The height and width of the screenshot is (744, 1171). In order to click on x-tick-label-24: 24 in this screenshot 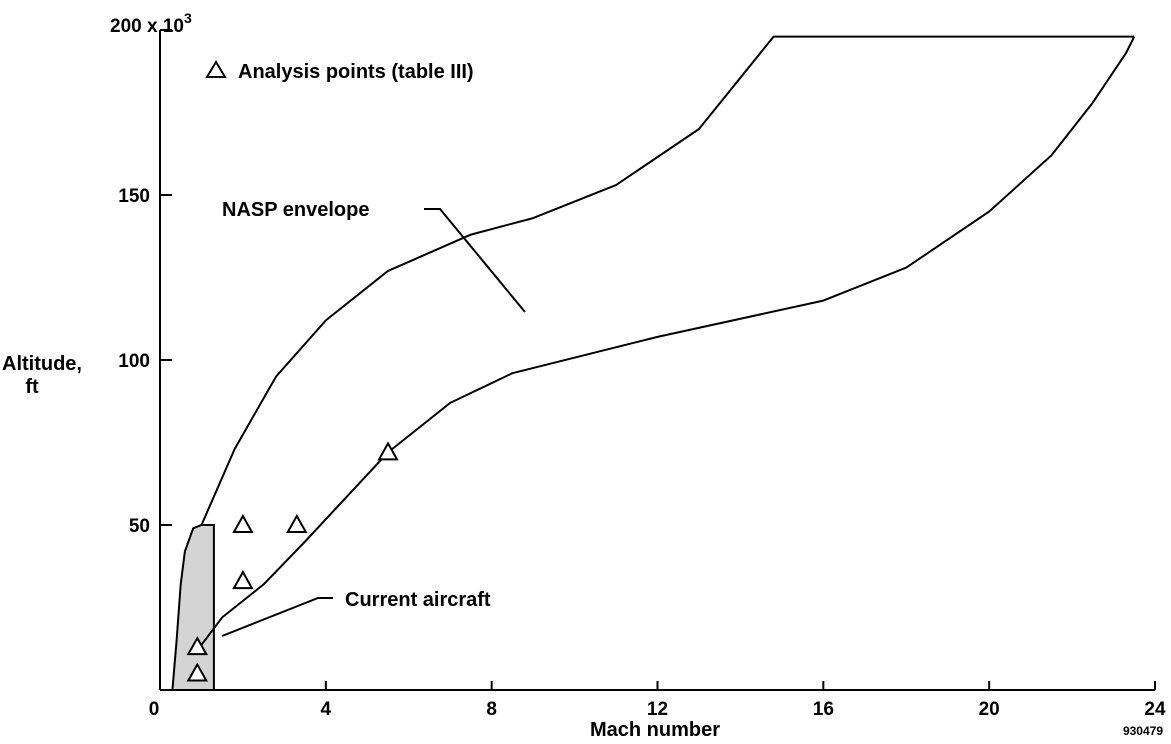, I will do `click(1155, 709)`.